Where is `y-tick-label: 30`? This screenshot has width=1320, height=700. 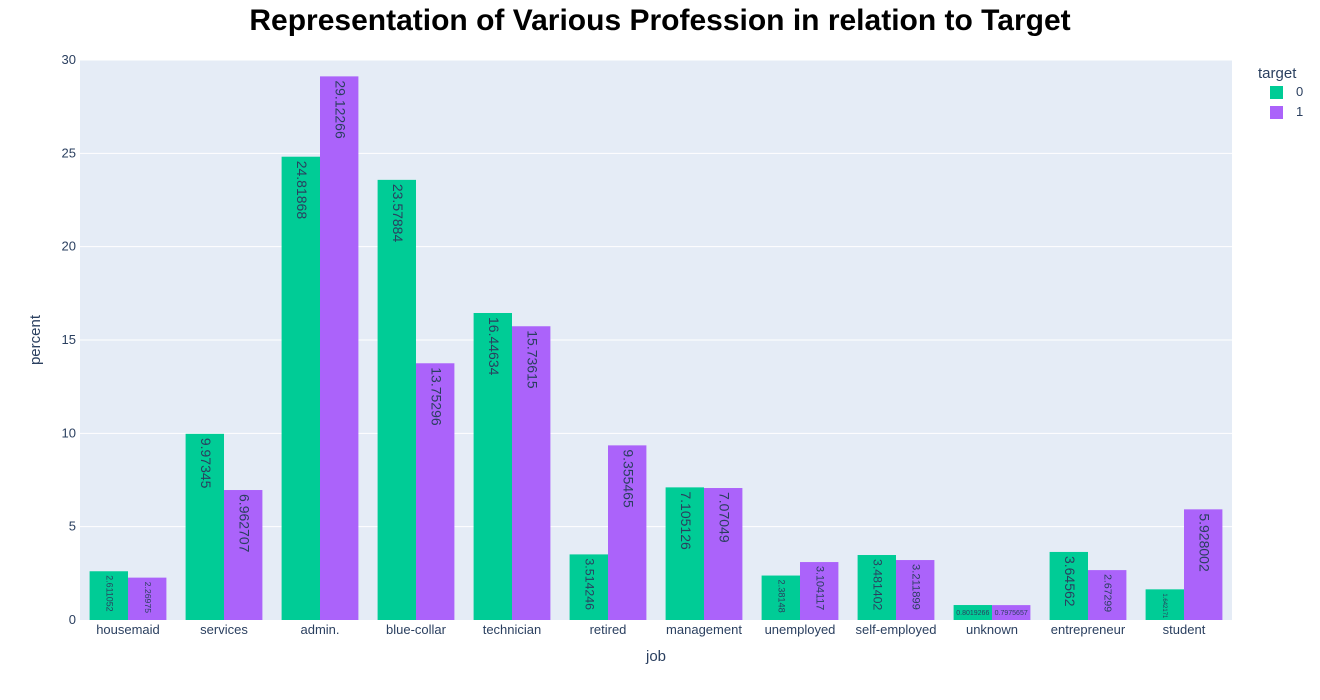
y-tick-label: 30 is located at coordinates (69, 59).